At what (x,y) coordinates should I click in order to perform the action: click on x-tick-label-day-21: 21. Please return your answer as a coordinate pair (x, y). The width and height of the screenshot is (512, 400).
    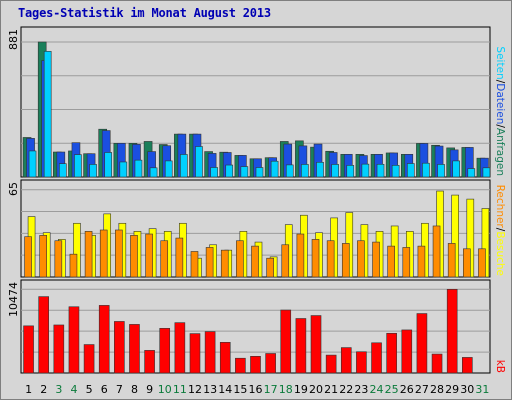
    Looking at the image, I should click on (331, 389).